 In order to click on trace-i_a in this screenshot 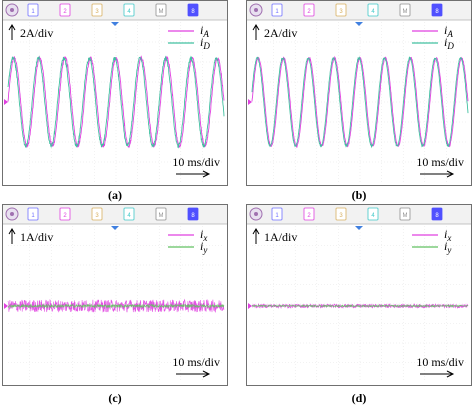, I will do `click(360, 102)`.